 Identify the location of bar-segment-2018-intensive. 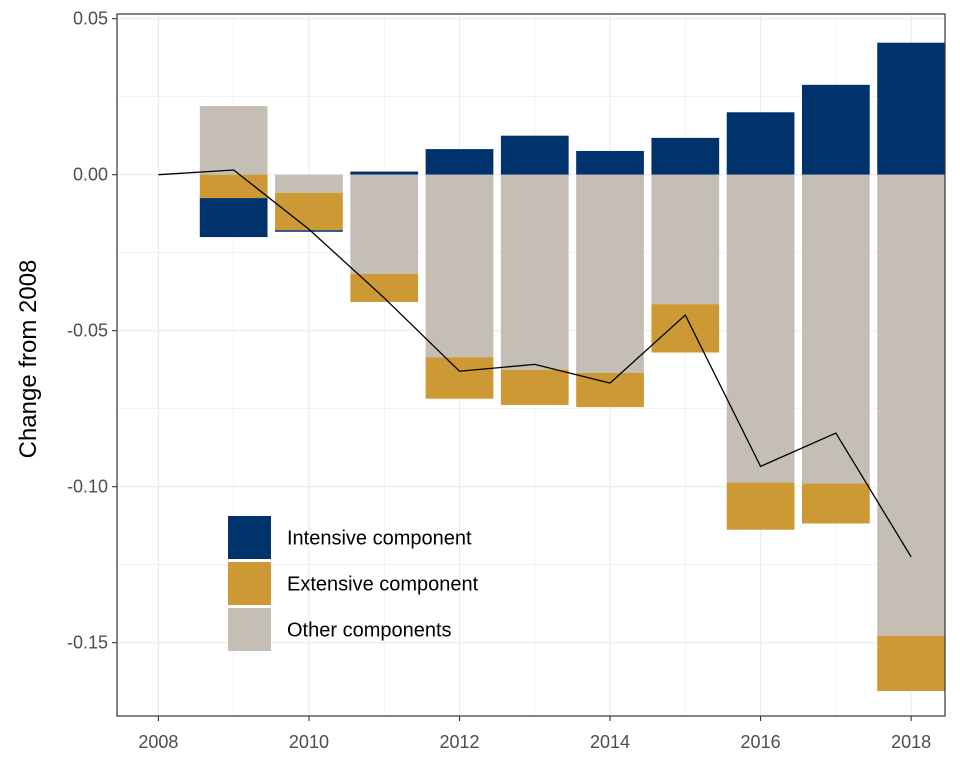
(911, 108).